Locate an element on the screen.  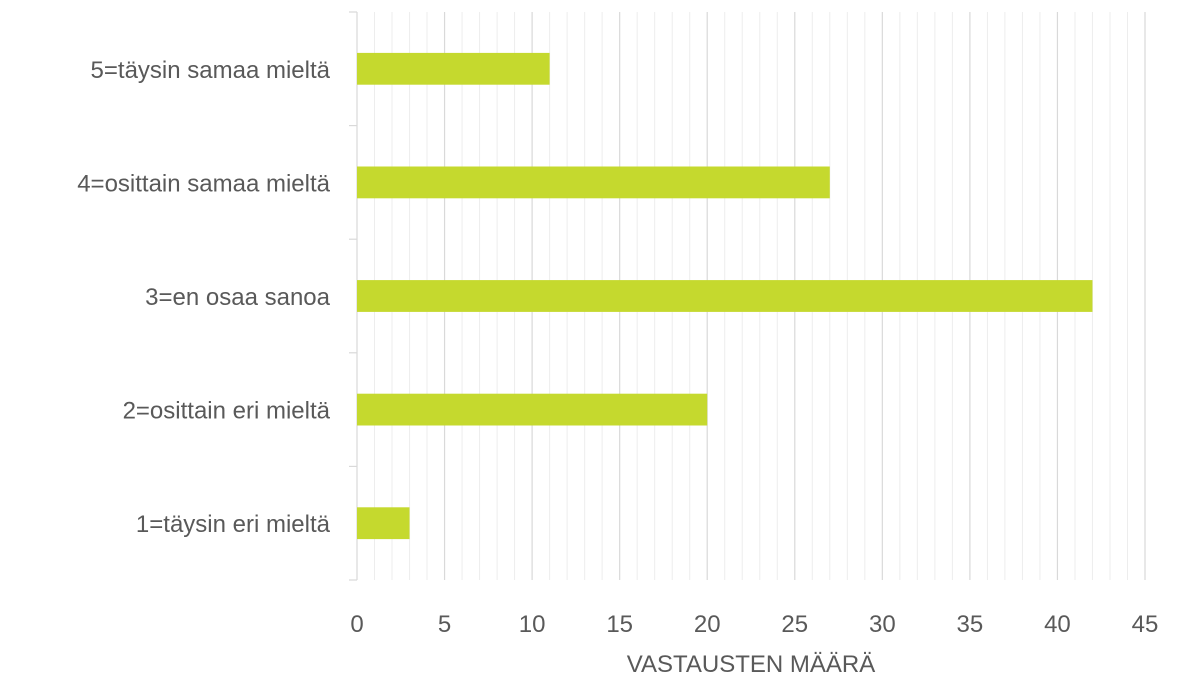
x-tick-label: 40 is located at coordinates (1057, 624).